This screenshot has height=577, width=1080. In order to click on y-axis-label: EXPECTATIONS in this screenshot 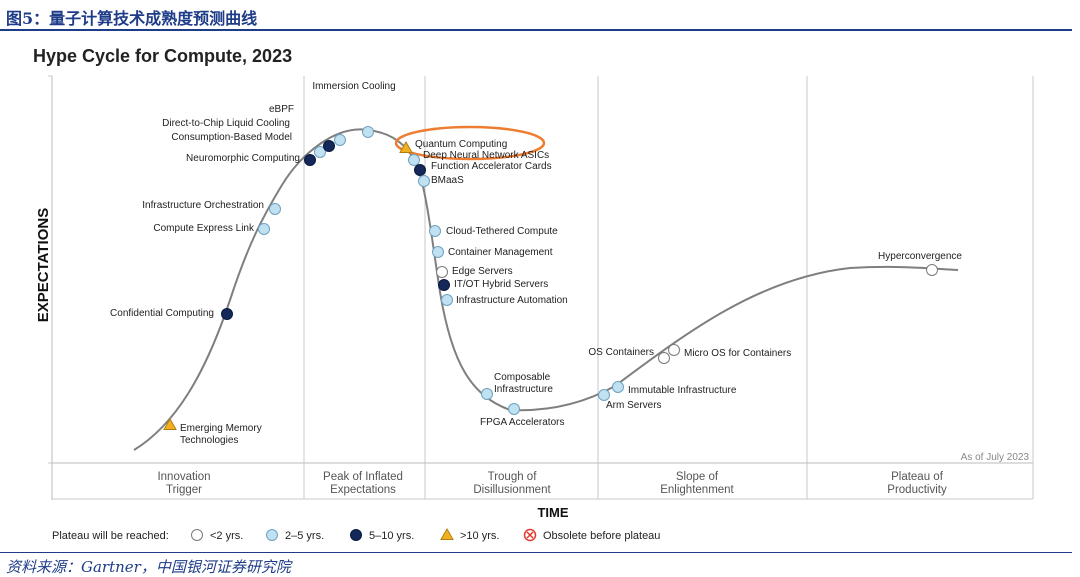, I will do `click(43, 265)`.